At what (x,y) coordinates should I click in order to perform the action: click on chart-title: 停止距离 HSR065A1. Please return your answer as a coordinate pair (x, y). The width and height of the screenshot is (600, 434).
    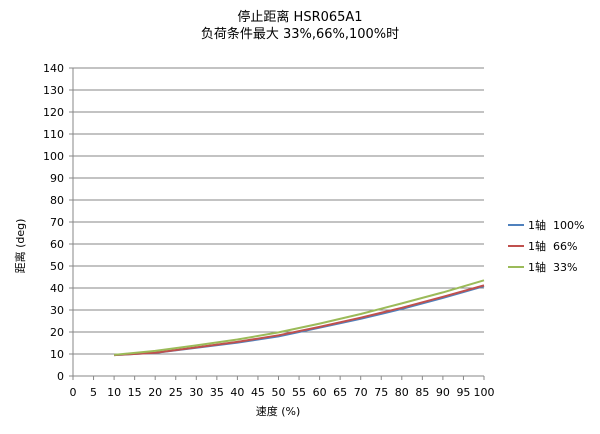
    Looking at the image, I should click on (300, 17).